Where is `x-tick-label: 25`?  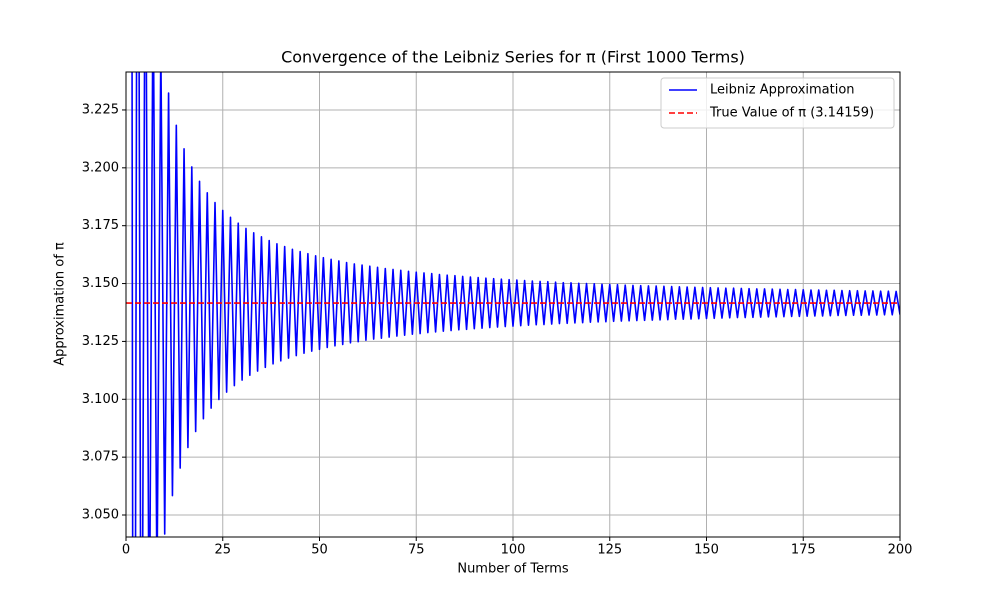
x-tick-label: 25 is located at coordinates (222, 550).